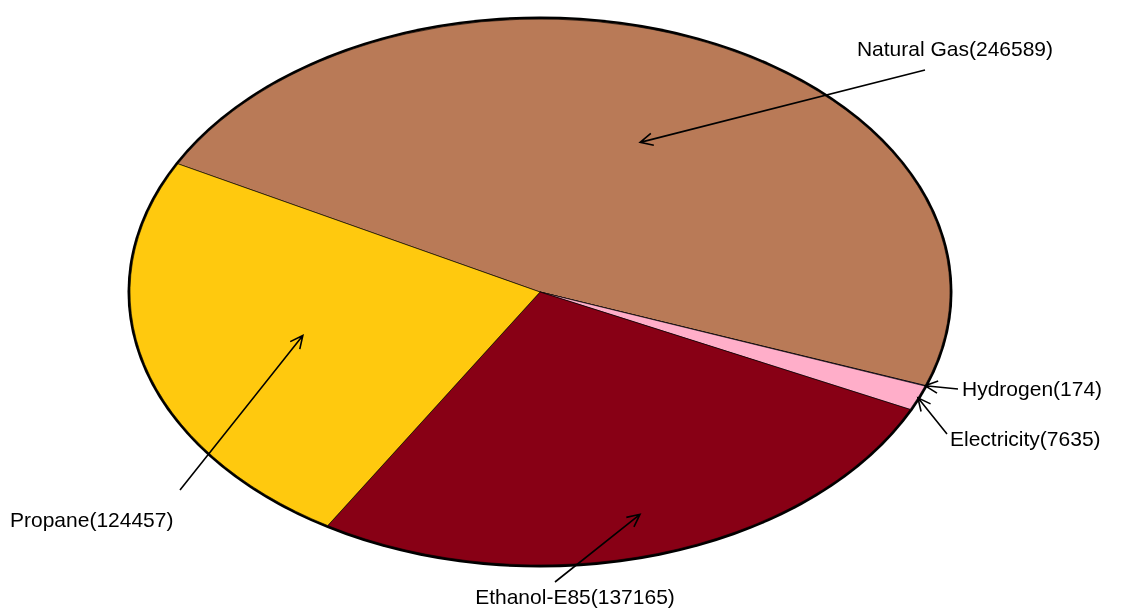  What do you see at coordinates (533, 596) in the screenshot?
I see `slice-label: Ethanol-E85` at bounding box center [533, 596].